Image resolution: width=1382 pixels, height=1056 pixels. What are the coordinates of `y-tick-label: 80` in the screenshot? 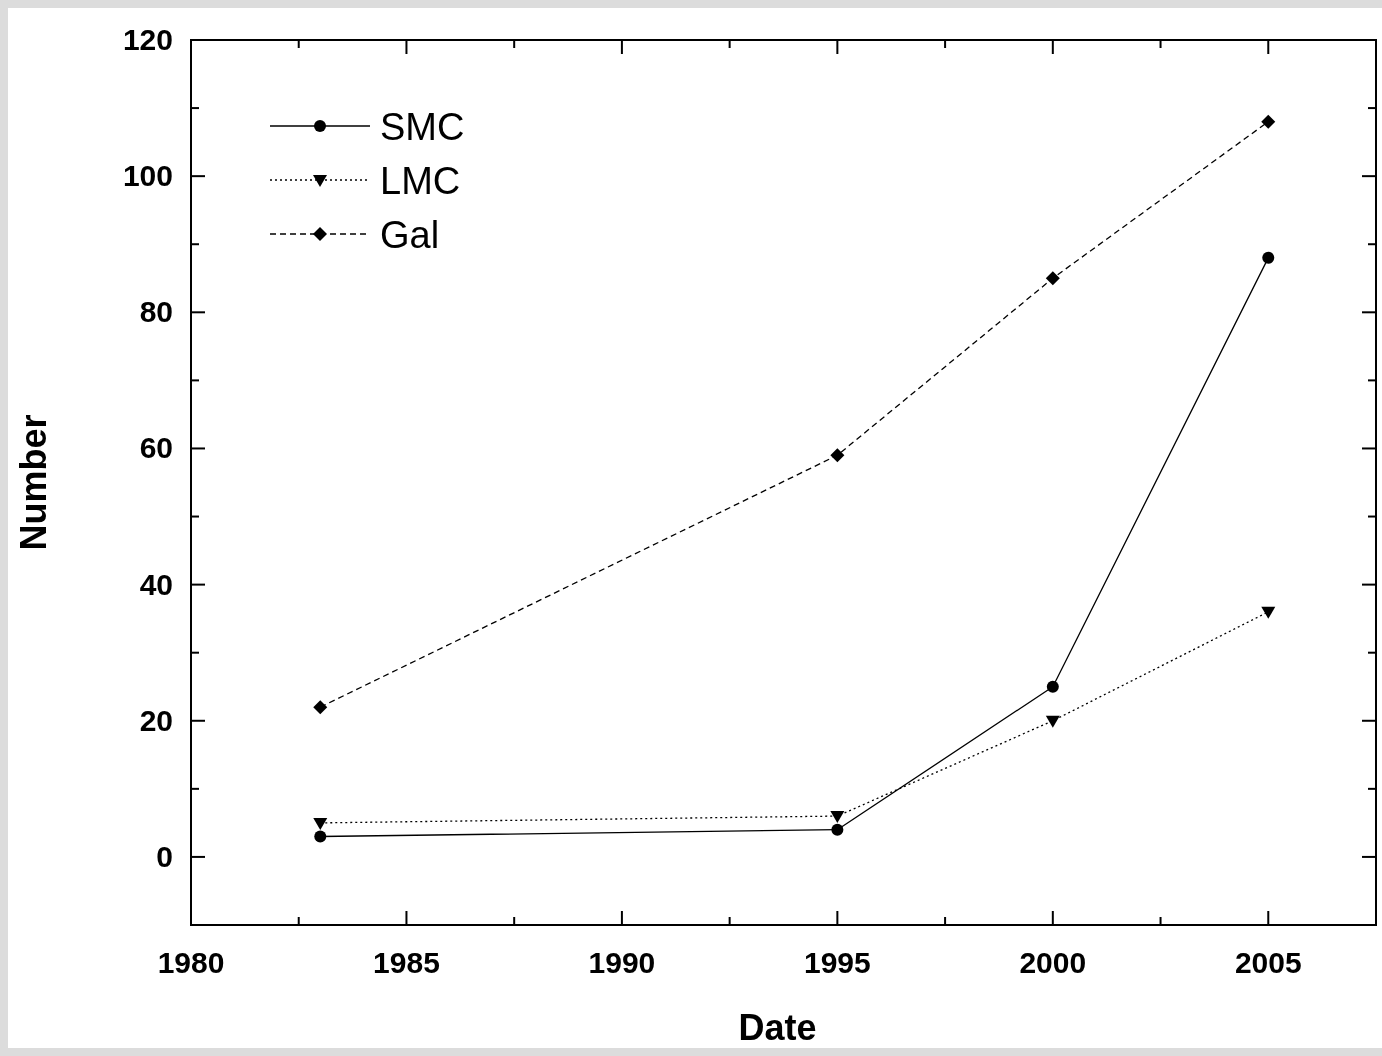 It's located at (156, 312).